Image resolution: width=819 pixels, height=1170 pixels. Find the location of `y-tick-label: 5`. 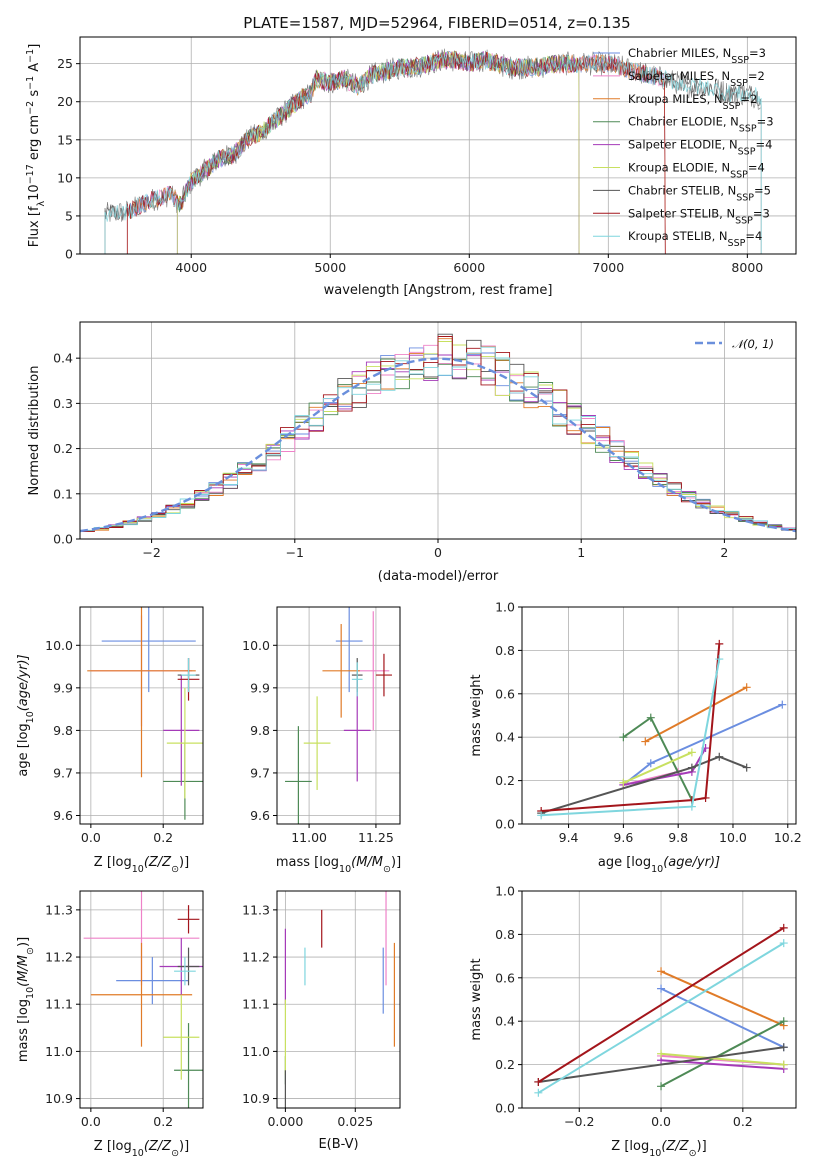

y-tick-label: 5 is located at coordinates (69, 215).